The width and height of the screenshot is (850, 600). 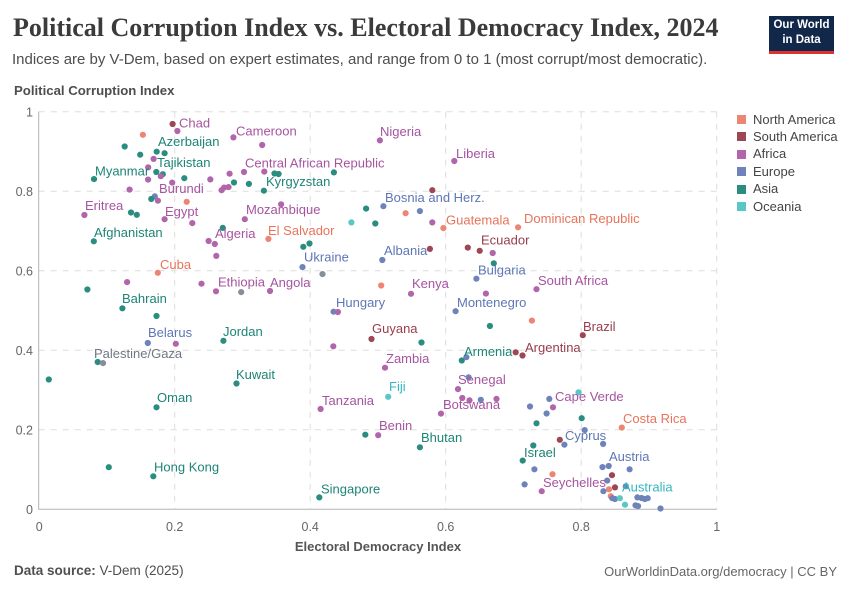 I want to click on svg-text: Costa Rica, so click(x=655, y=418).